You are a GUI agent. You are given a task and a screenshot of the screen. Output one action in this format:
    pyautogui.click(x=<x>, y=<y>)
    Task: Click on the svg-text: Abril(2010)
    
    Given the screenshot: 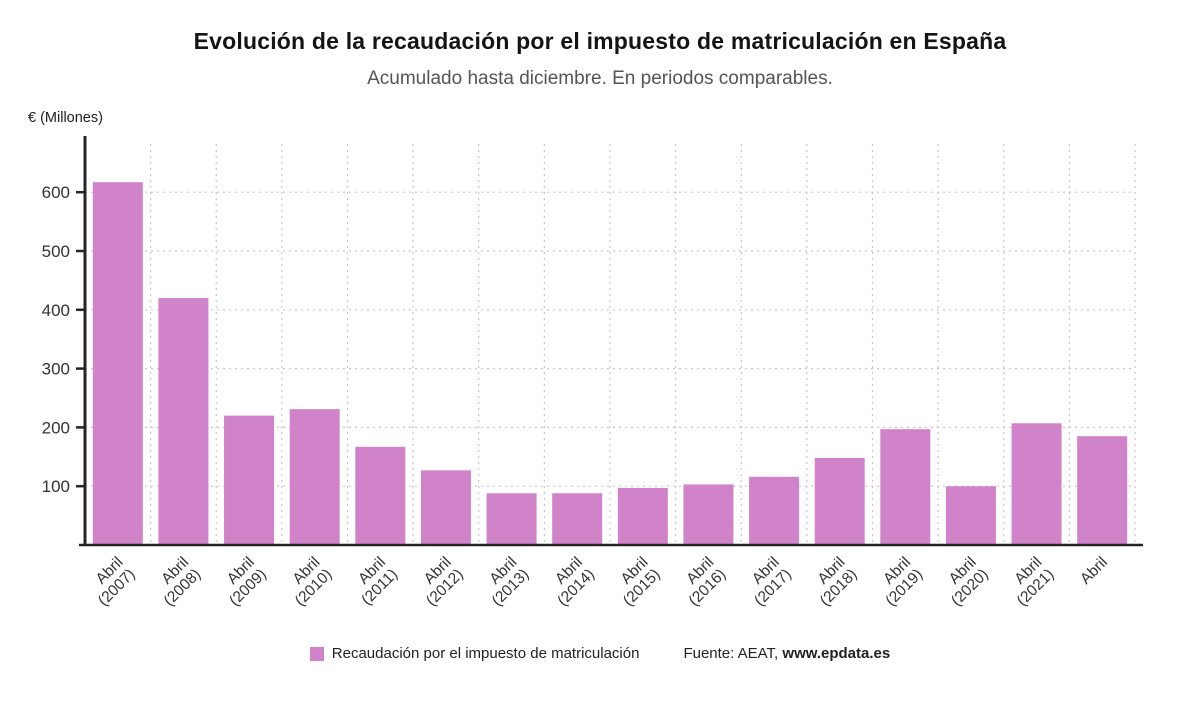 What is the action you would take?
    pyautogui.click(x=308, y=582)
    